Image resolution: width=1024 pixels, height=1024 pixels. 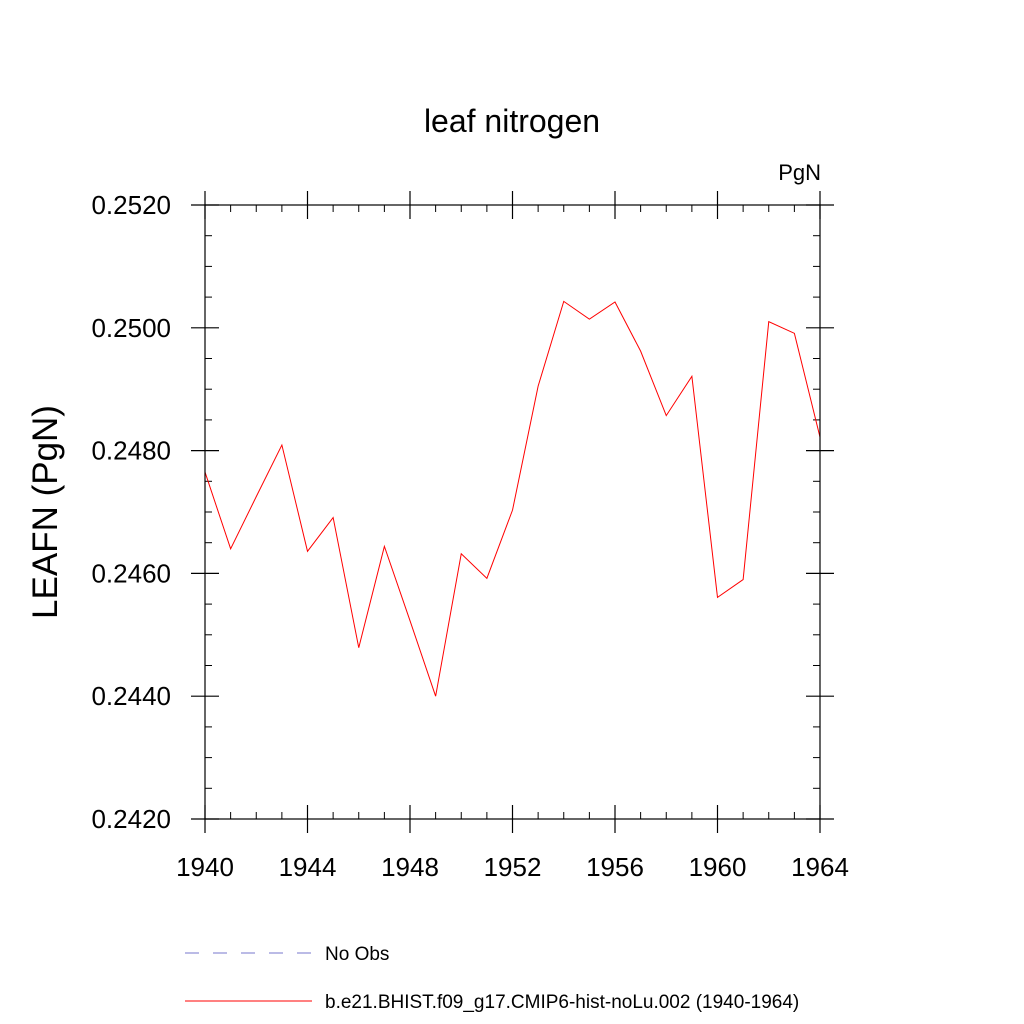 I want to click on x-tick-label: 1944, so click(x=308, y=867).